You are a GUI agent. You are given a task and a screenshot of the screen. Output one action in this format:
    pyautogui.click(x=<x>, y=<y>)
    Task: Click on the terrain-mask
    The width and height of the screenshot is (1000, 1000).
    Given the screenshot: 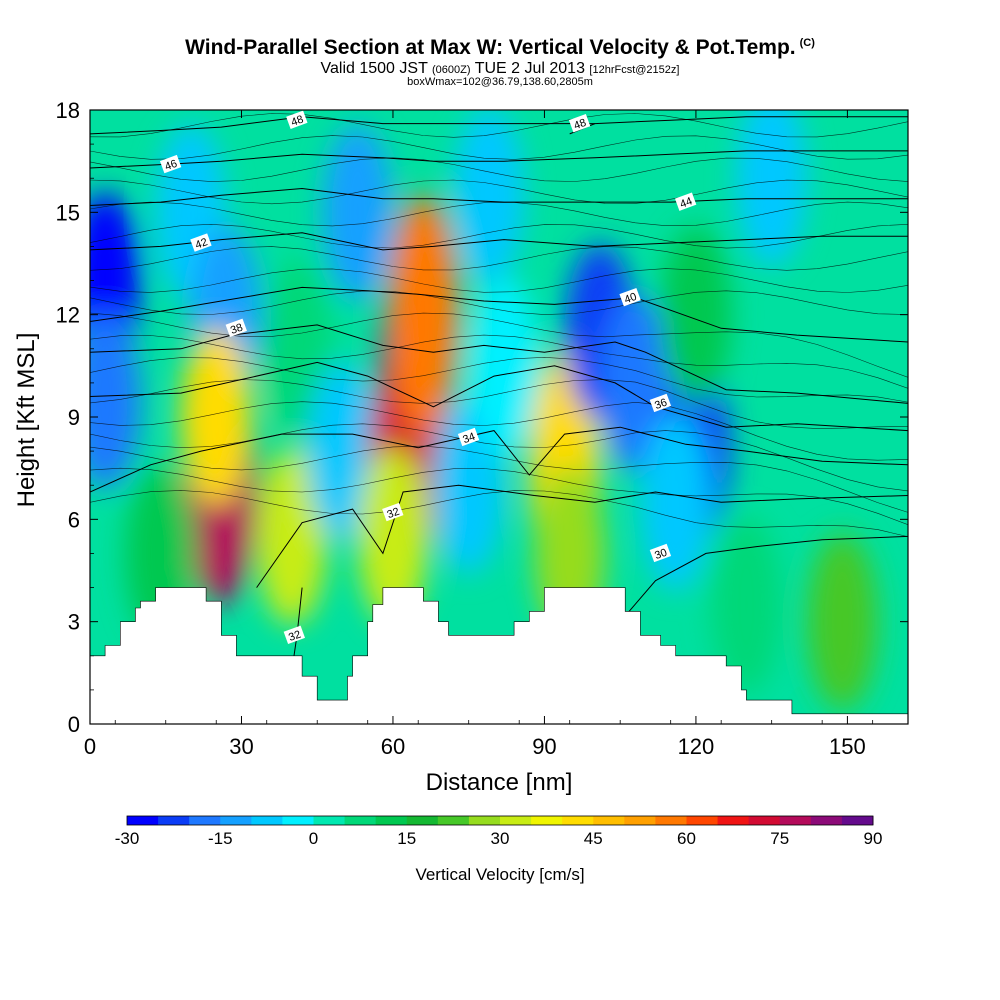 What is the action you would take?
    pyautogui.click(x=499, y=656)
    